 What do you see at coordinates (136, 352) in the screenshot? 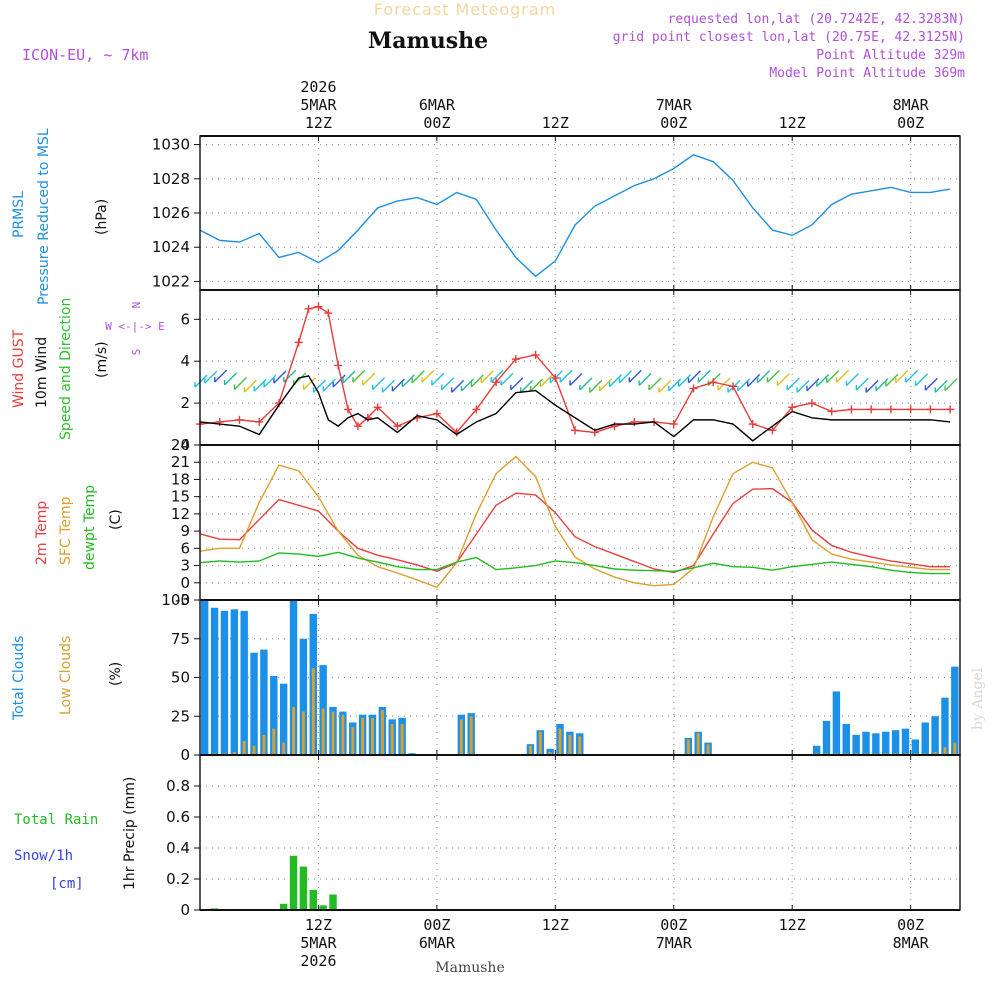
I see `compass-s: S` at bounding box center [136, 352].